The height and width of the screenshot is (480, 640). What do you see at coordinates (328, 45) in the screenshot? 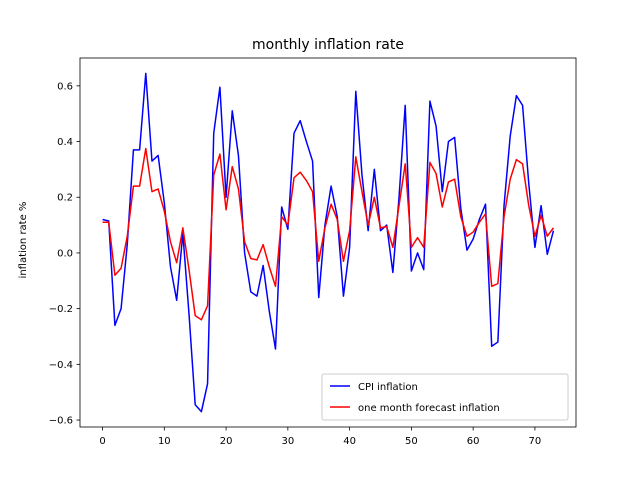
I see `chart-title: monthly inflation rate` at bounding box center [328, 45].